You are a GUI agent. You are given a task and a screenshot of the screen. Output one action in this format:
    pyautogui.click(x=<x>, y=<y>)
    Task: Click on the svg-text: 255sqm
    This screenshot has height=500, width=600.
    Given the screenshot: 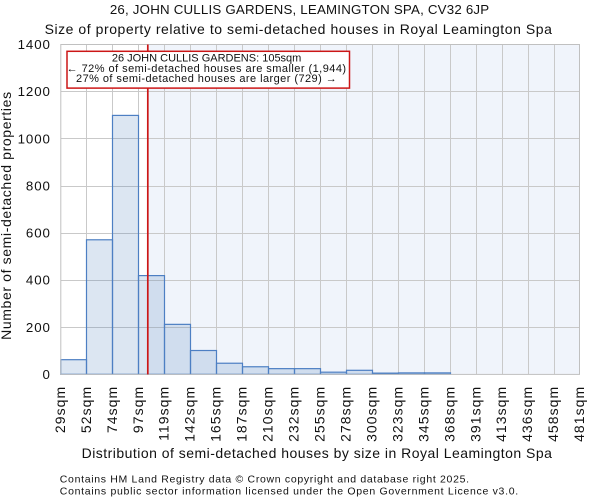 What is the action you would take?
    pyautogui.click(x=320, y=414)
    